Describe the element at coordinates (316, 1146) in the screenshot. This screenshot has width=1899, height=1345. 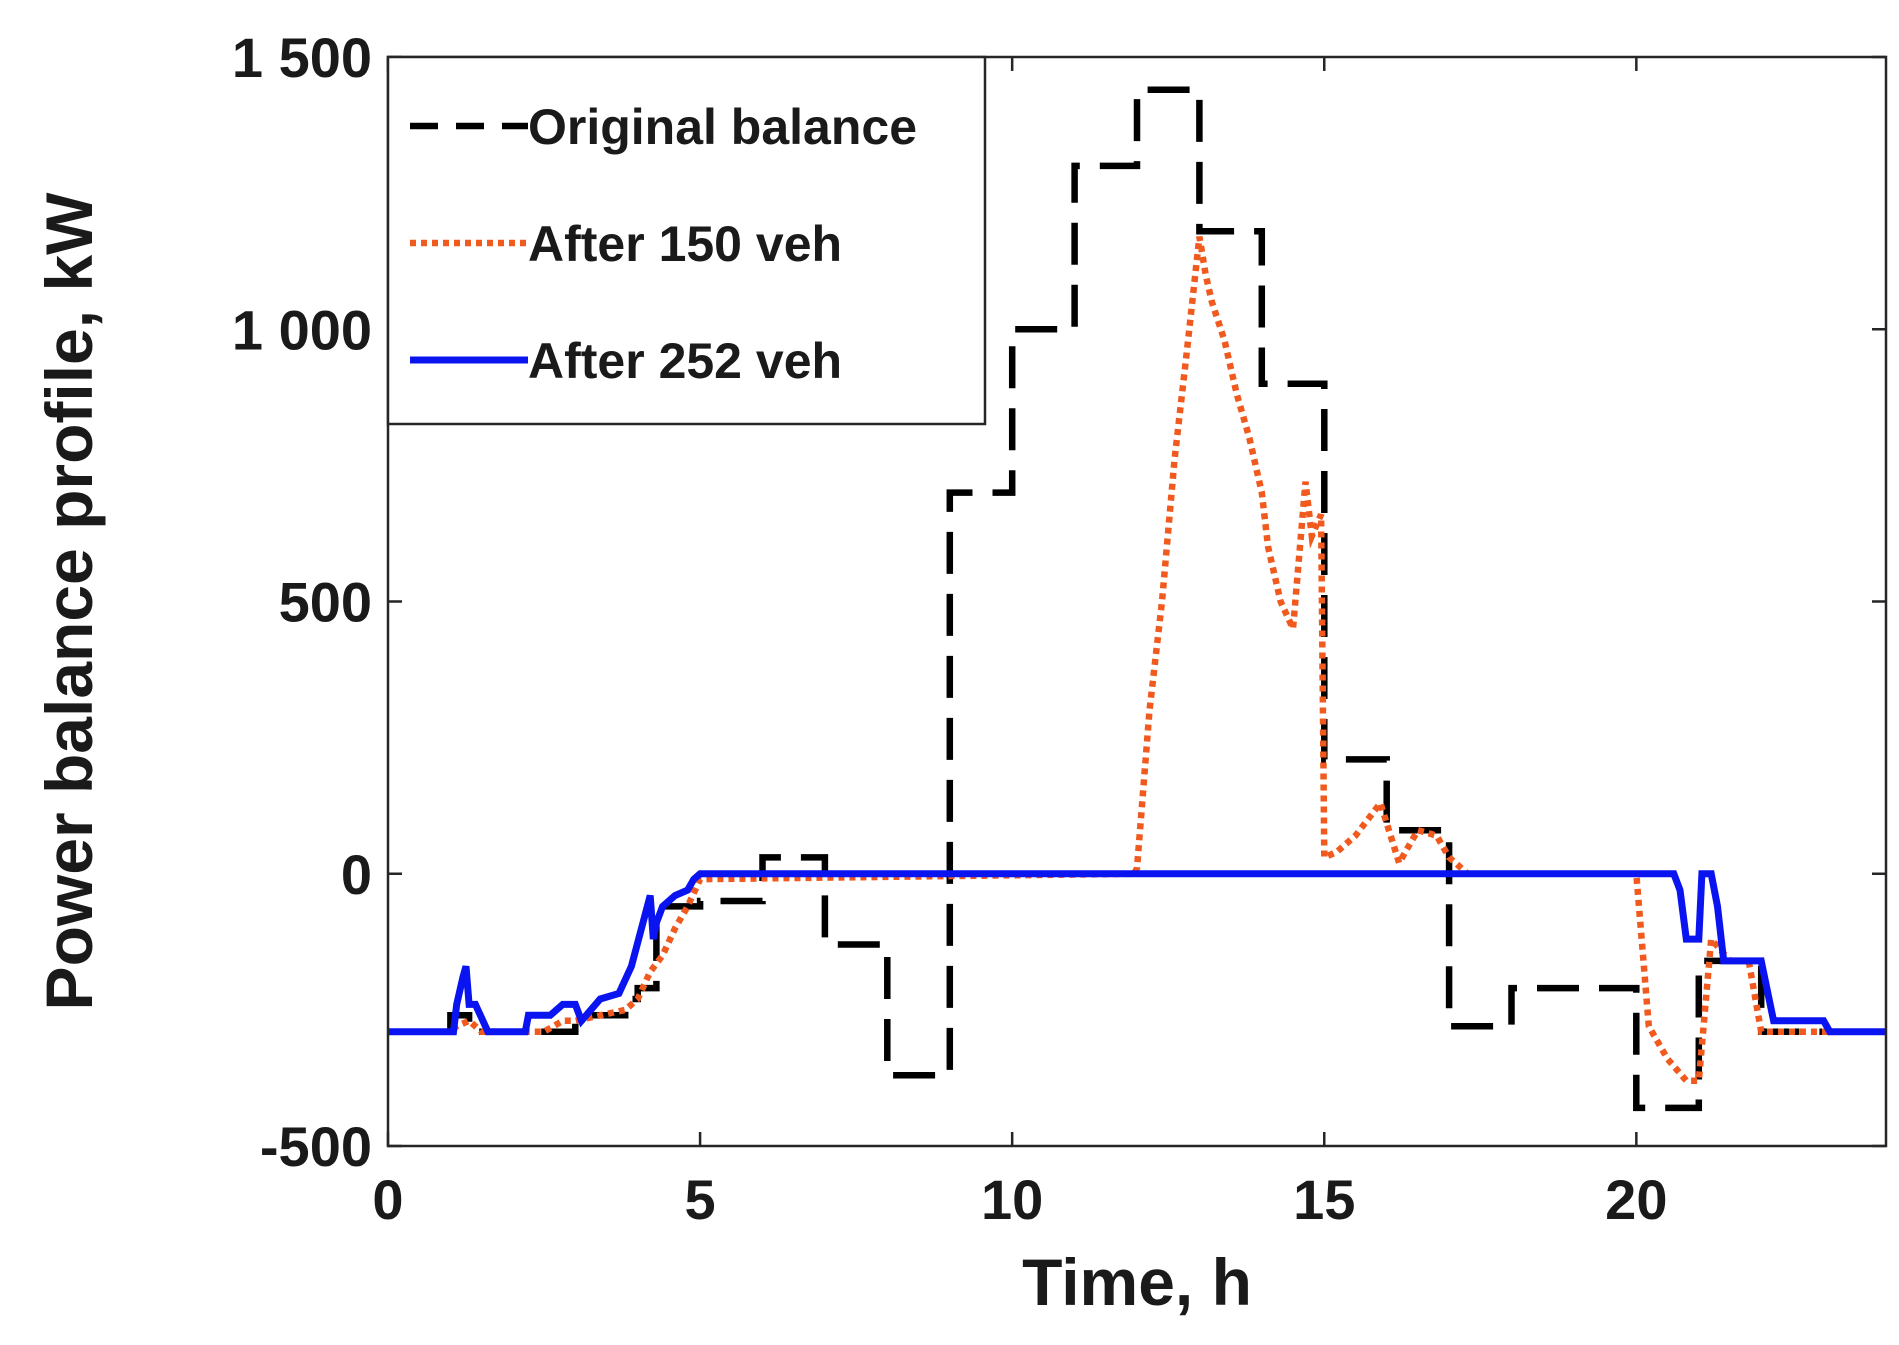
I see `y-tick-label: -500` at that location.